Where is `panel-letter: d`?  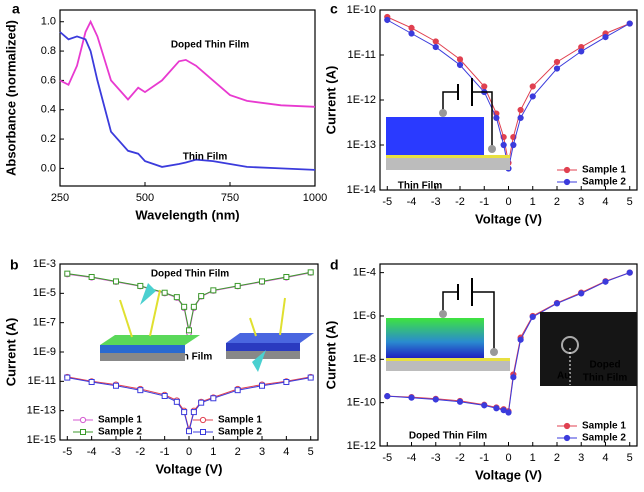
panel-letter: d is located at coordinates (334, 265).